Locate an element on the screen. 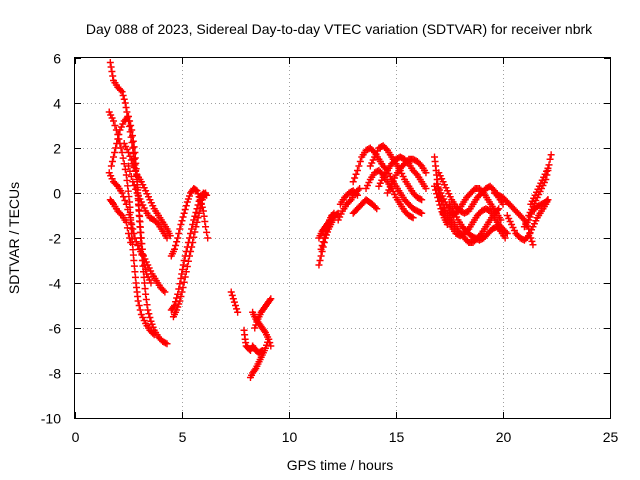  x-tick-label: 5 is located at coordinates (183, 437).